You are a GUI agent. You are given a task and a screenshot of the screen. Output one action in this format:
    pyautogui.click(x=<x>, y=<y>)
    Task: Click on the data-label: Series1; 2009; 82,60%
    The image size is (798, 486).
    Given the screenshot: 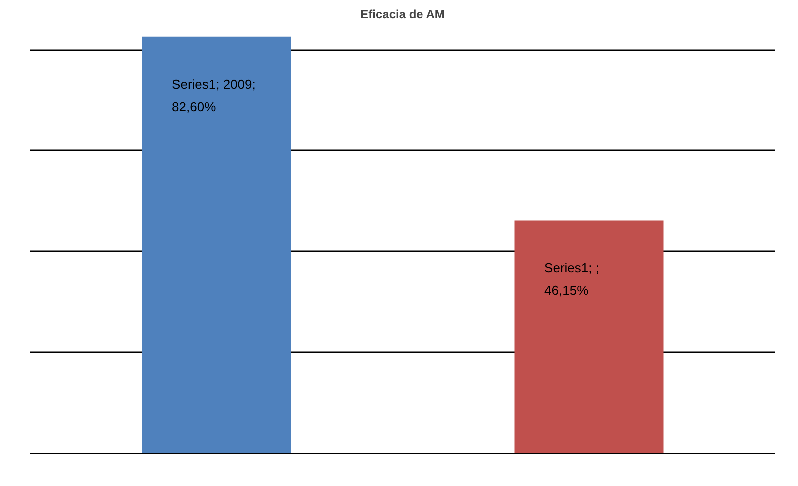 What is the action you would take?
    pyautogui.click(x=214, y=95)
    